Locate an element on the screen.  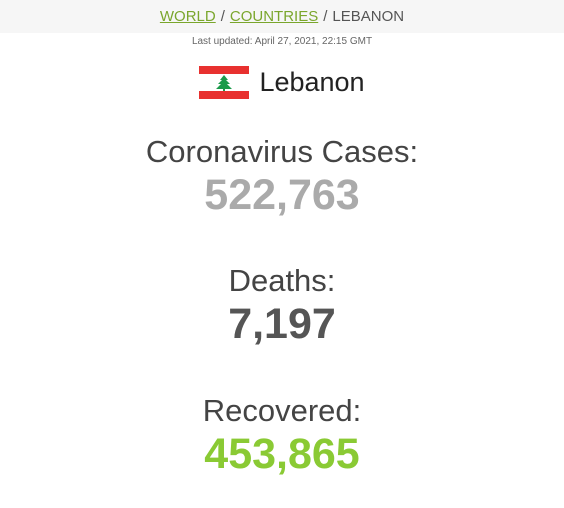
recovered-value: 453,865 is located at coordinates (282, 454).